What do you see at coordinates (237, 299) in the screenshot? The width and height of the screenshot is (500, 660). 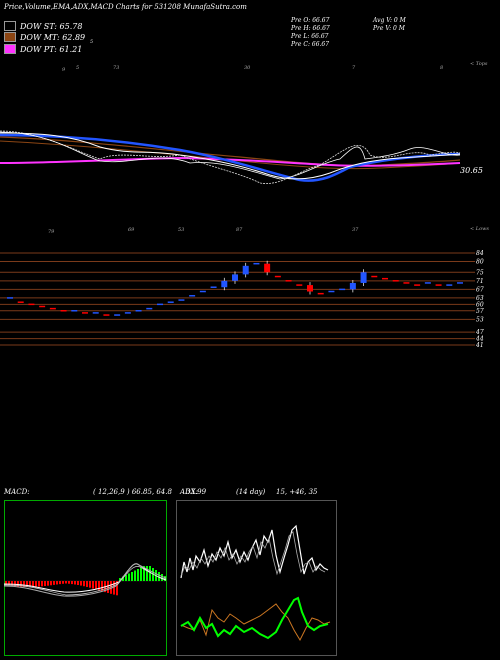 I see `price-levels` at bounding box center [237, 299].